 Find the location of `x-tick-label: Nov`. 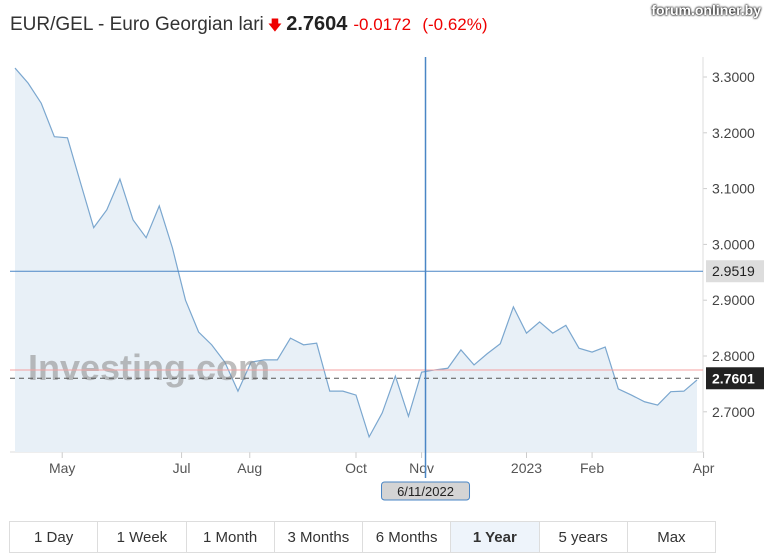

x-tick-label: Nov is located at coordinates (421, 468).